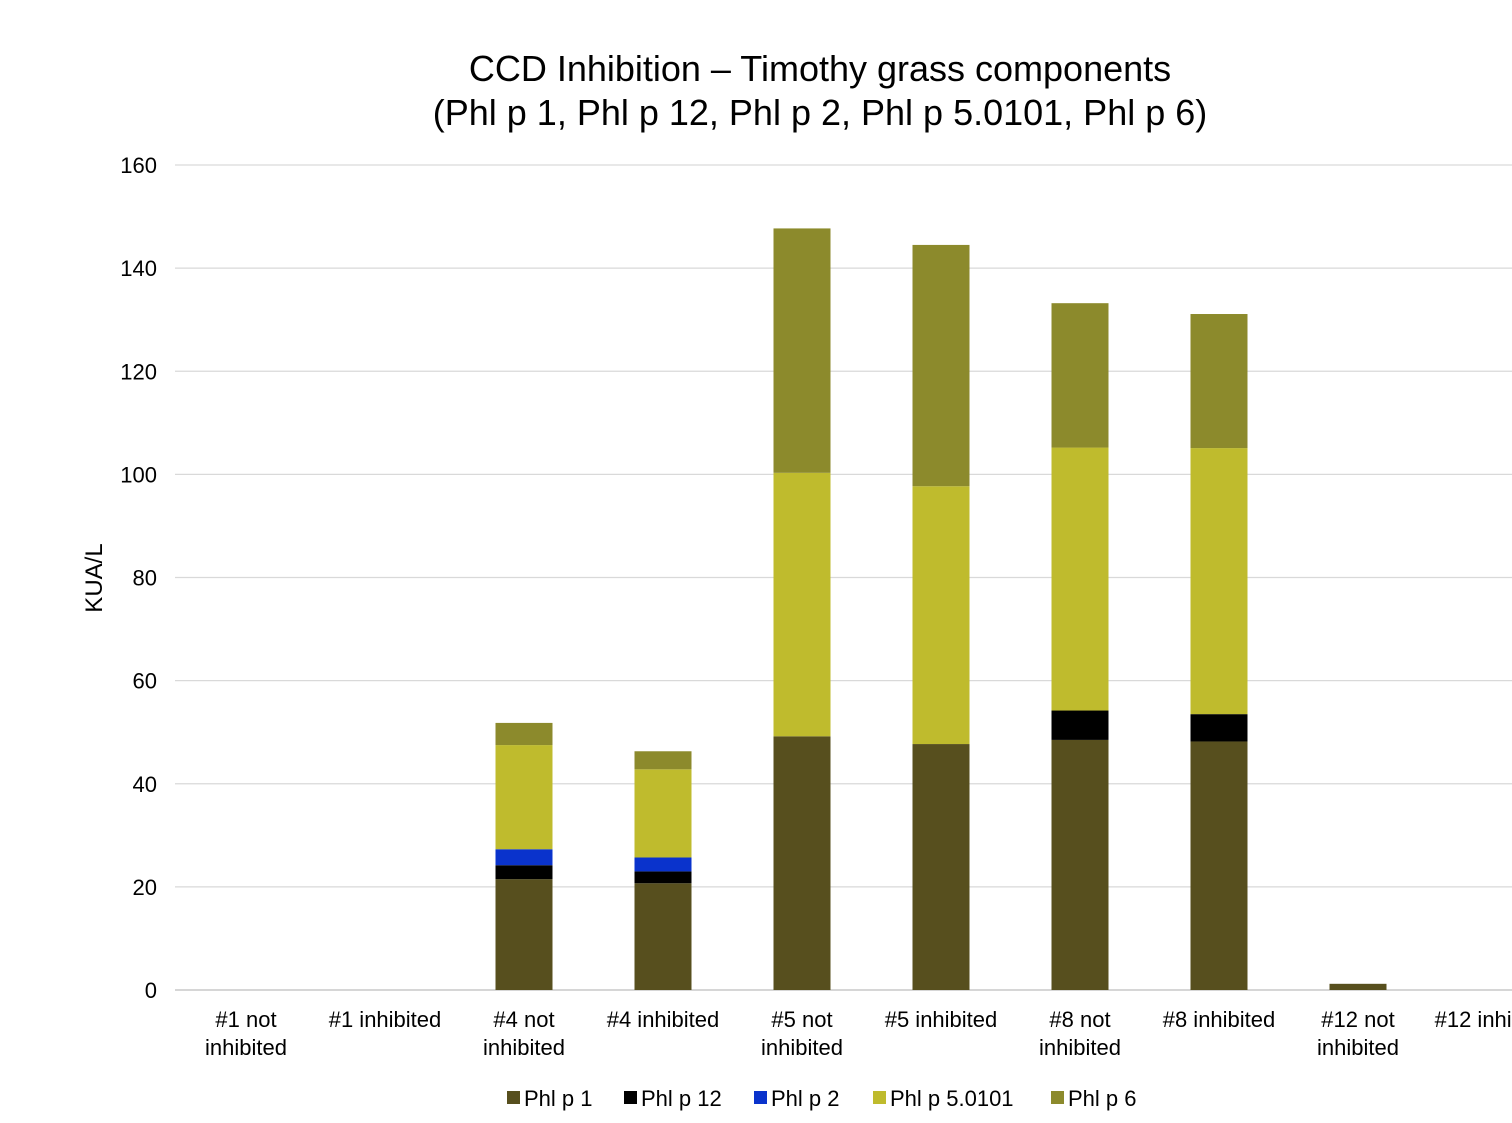 This screenshot has height=1123, width=1512. Describe the element at coordinates (1219, 1019) in the screenshot. I see `x-tick-label: #8 inhibited` at that location.